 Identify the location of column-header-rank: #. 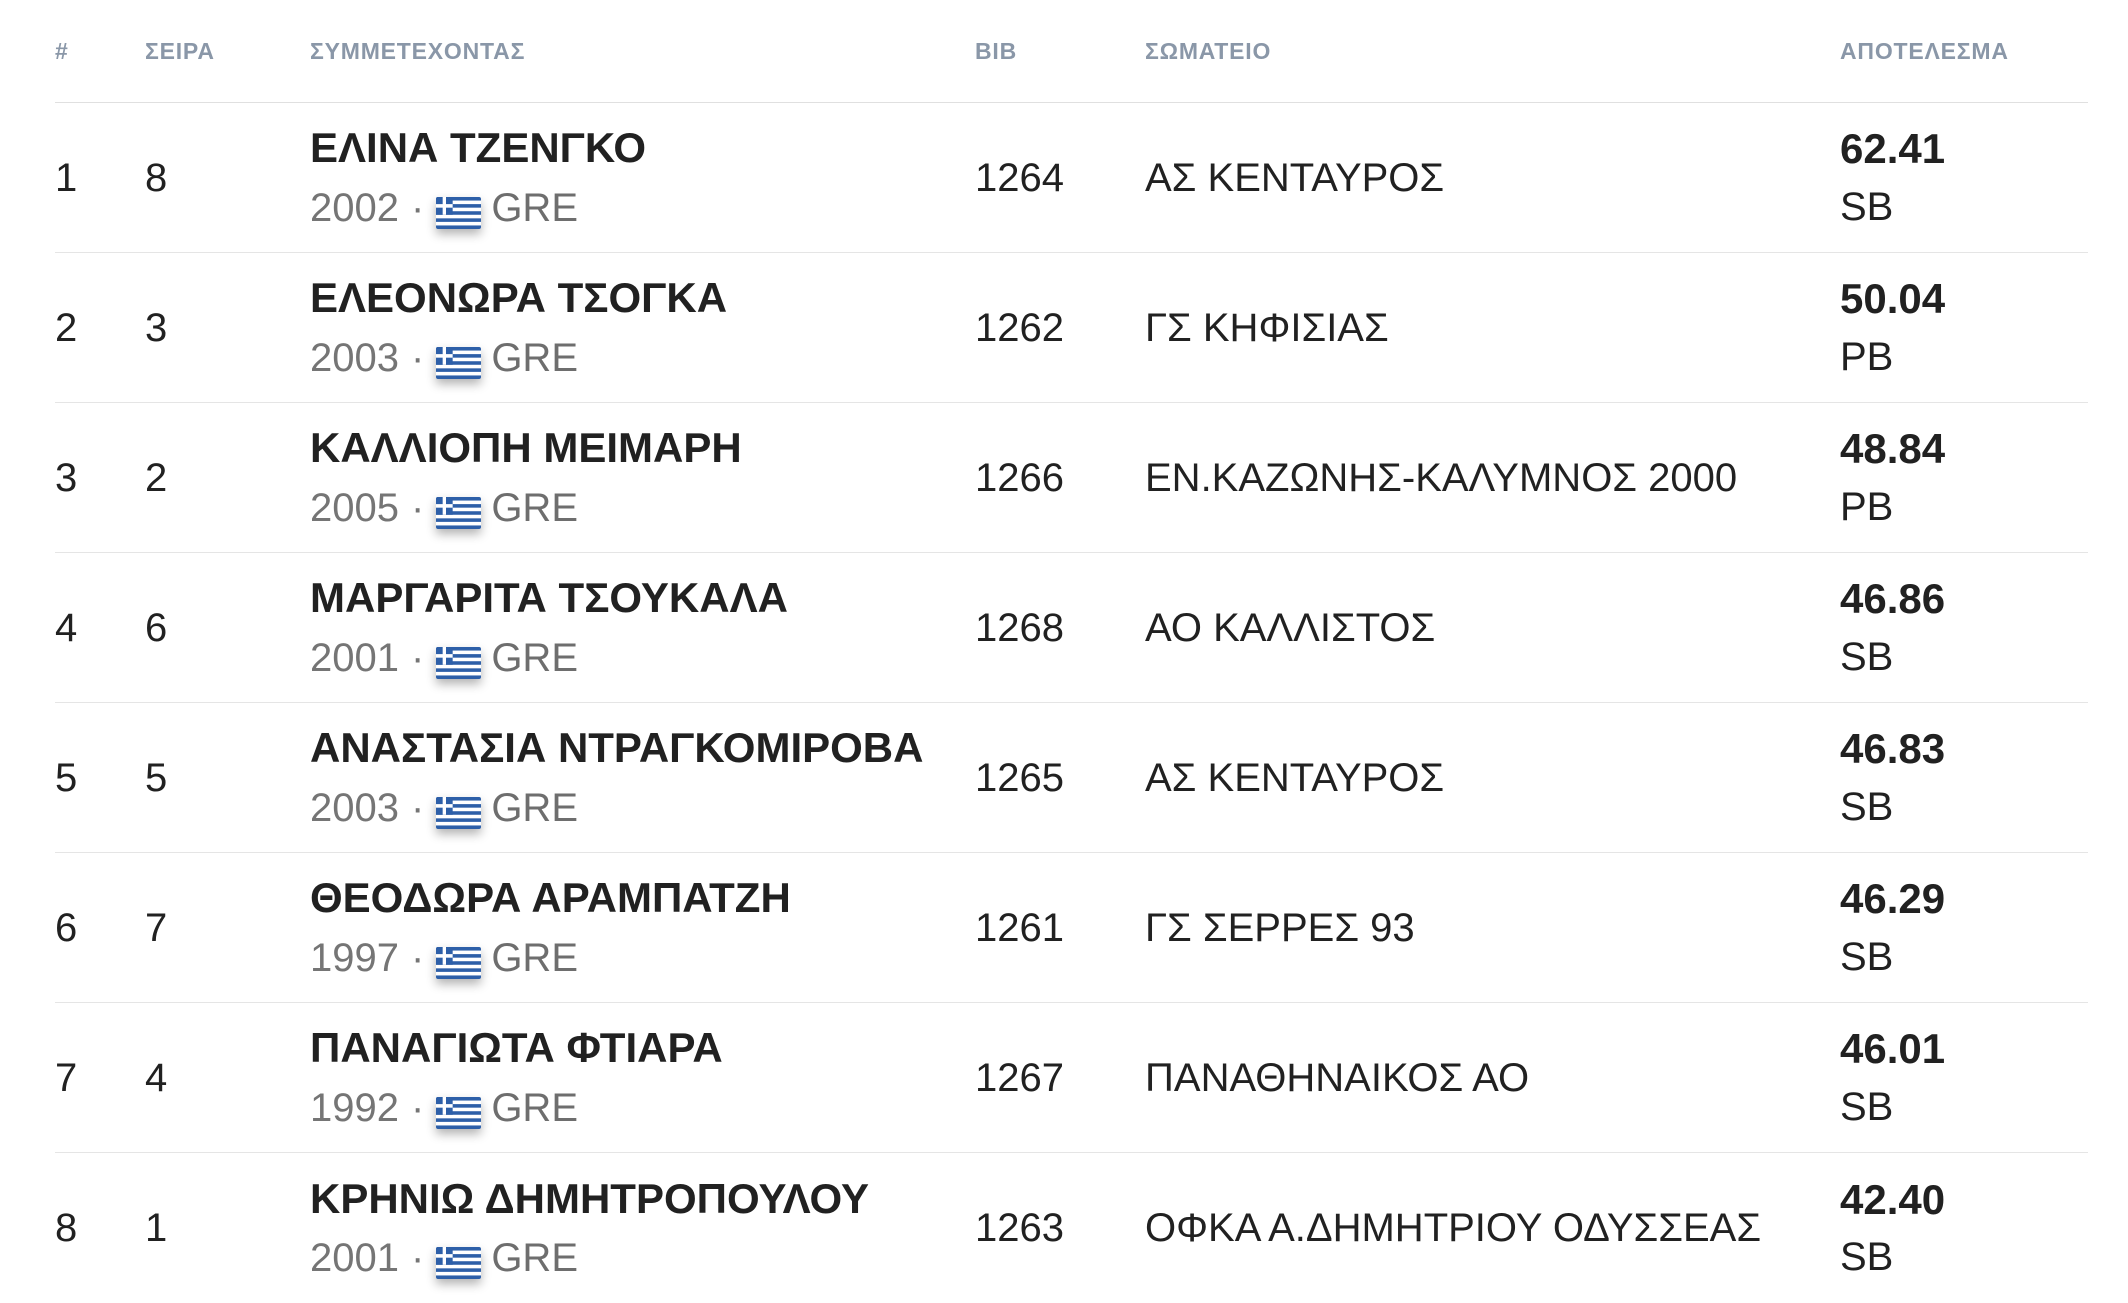
(62, 50).